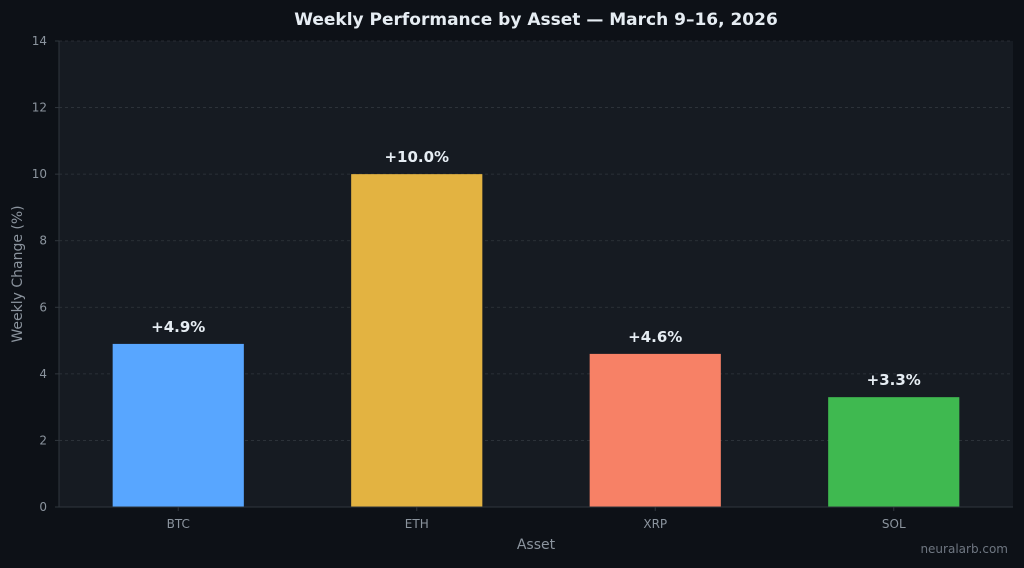 The image size is (1024, 568). What do you see at coordinates (417, 524) in the screenshot?
I see `x-tick-label-eth: ETH` at bounding box center [417, 524].